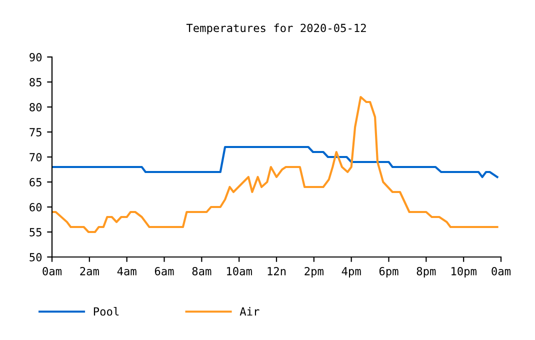 This screenshot has height=340, width=535. I want to click on y-tick-label: 70, so click(36, 157).